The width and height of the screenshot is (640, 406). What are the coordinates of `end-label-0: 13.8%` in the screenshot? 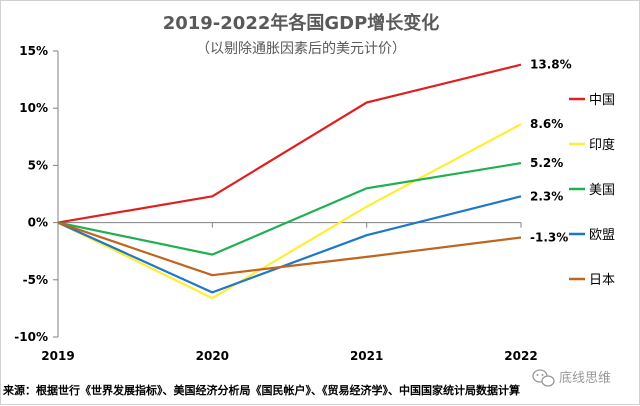 It's located at (551, 65).